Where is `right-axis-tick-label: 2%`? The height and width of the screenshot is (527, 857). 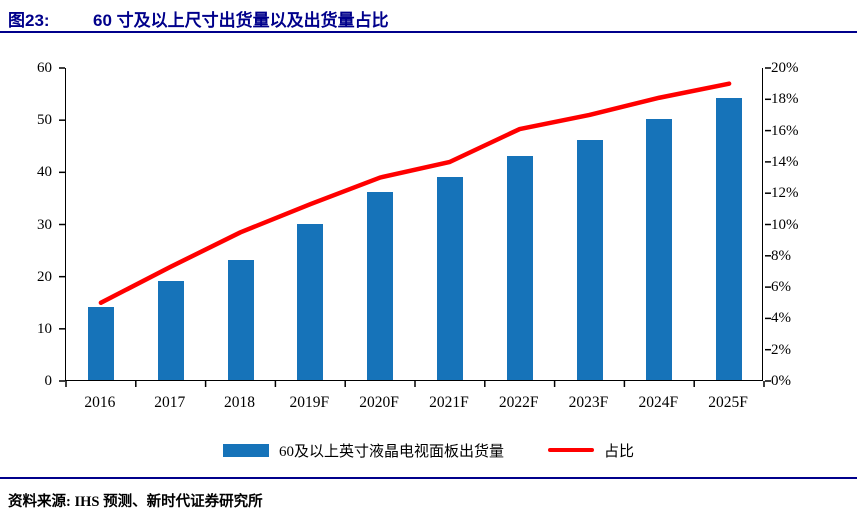
right-axis-tick-label: 2% is located at coordinates (781, 349).